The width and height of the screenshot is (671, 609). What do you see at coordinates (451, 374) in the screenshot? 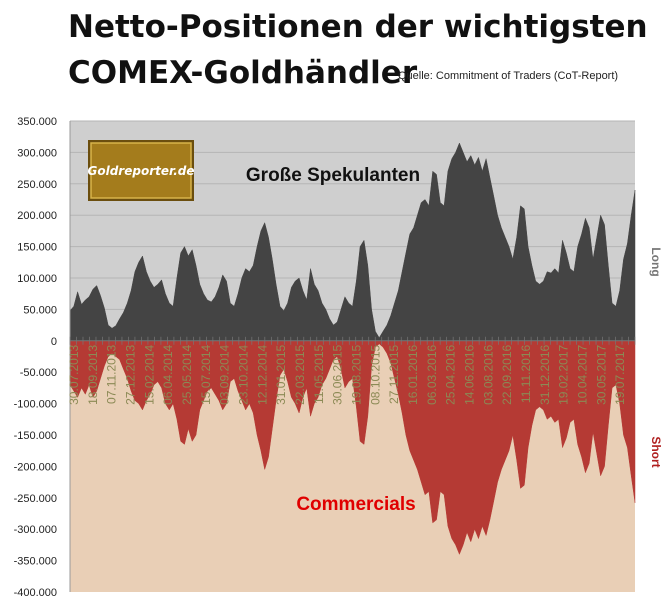
I see `x-tick-label: 25.04.2016` at bounding box center [451, 374].